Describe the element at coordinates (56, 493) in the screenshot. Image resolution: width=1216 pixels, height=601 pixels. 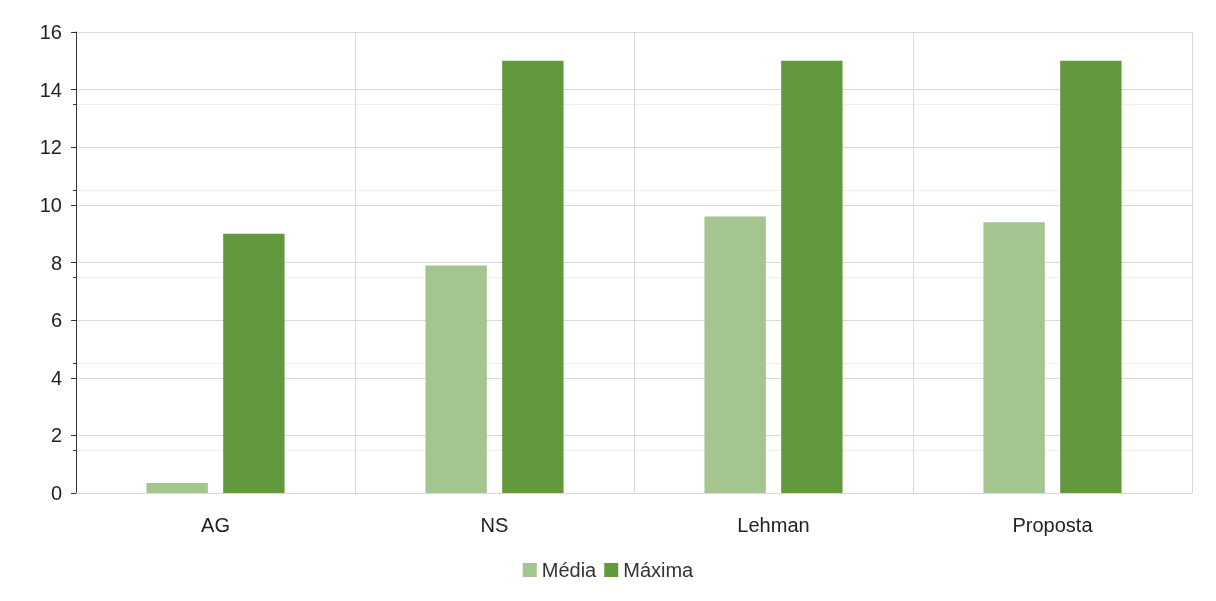
I see `y-tick-label: 0` at that location.